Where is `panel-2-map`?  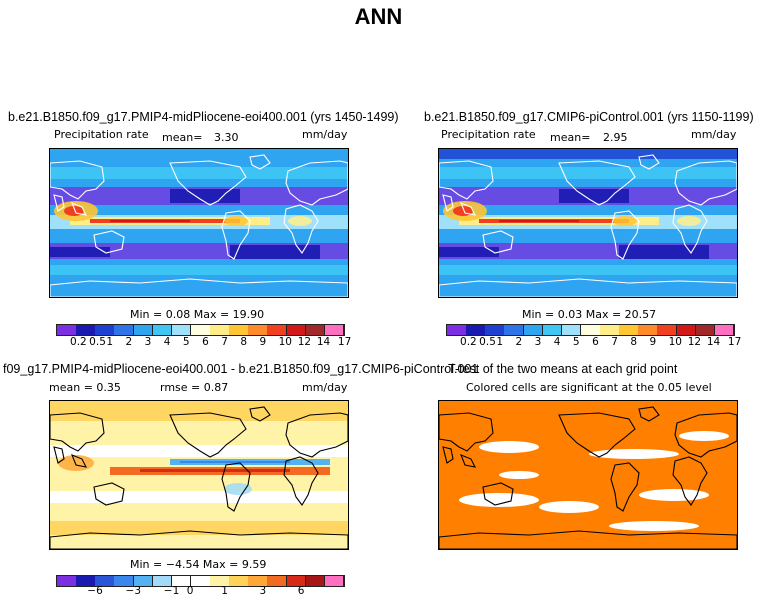
panel-2-map is located at coordinates (588, 223).